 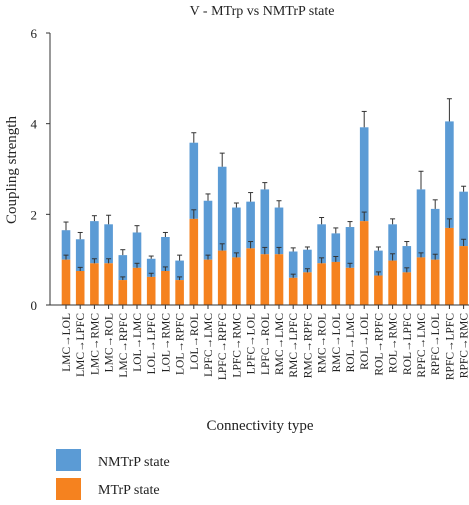 What do you see at coordinates (195, 341) in the screenshot?
I see `x-tick-label: LOL→ROL` at bounding box center [195, 341].